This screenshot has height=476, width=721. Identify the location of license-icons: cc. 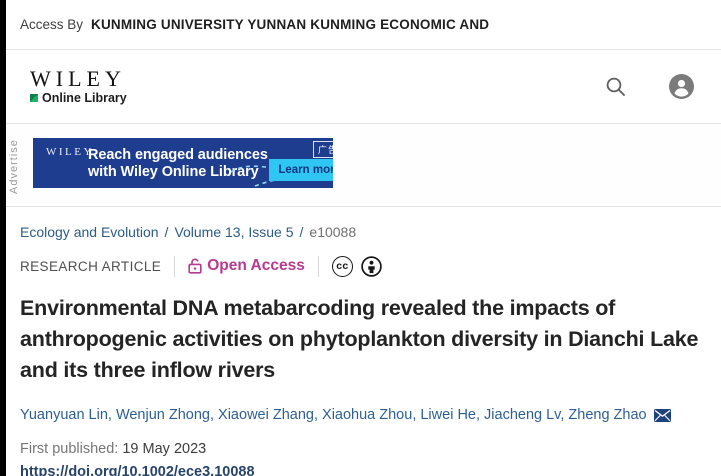
(356, 266).